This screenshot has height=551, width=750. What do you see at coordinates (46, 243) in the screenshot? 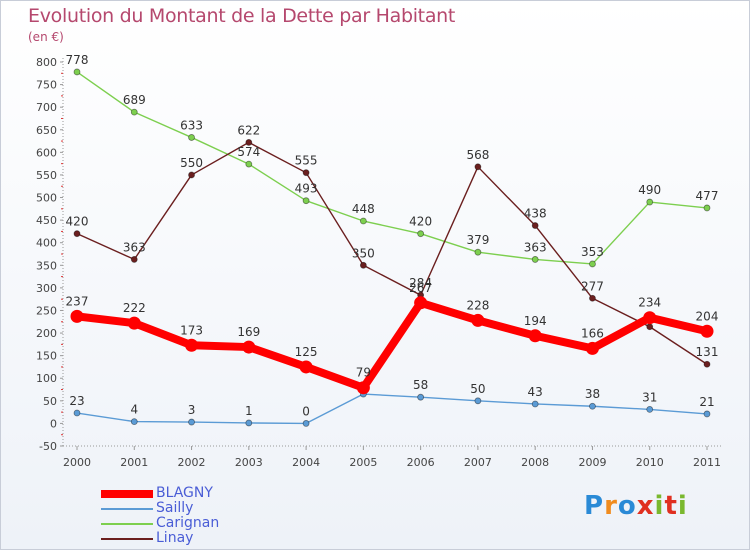
I see `y-tick-label: 400` at bounding box center [46, 243].